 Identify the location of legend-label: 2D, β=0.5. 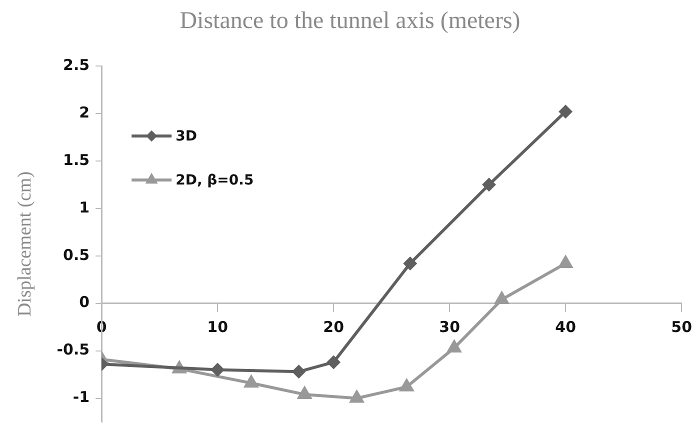
(215, 180).